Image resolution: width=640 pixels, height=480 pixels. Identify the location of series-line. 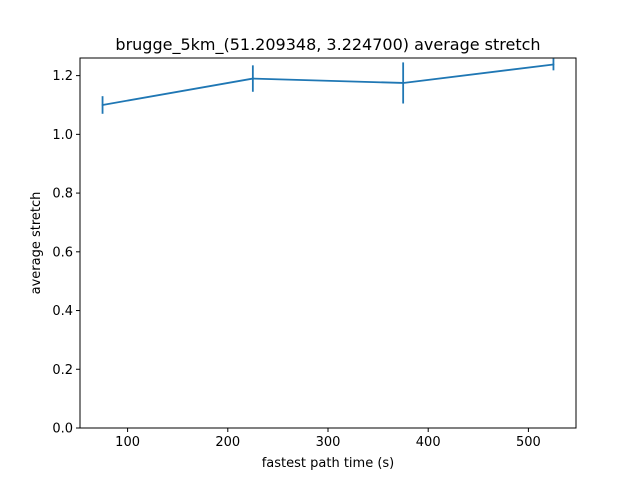
(328, 84).